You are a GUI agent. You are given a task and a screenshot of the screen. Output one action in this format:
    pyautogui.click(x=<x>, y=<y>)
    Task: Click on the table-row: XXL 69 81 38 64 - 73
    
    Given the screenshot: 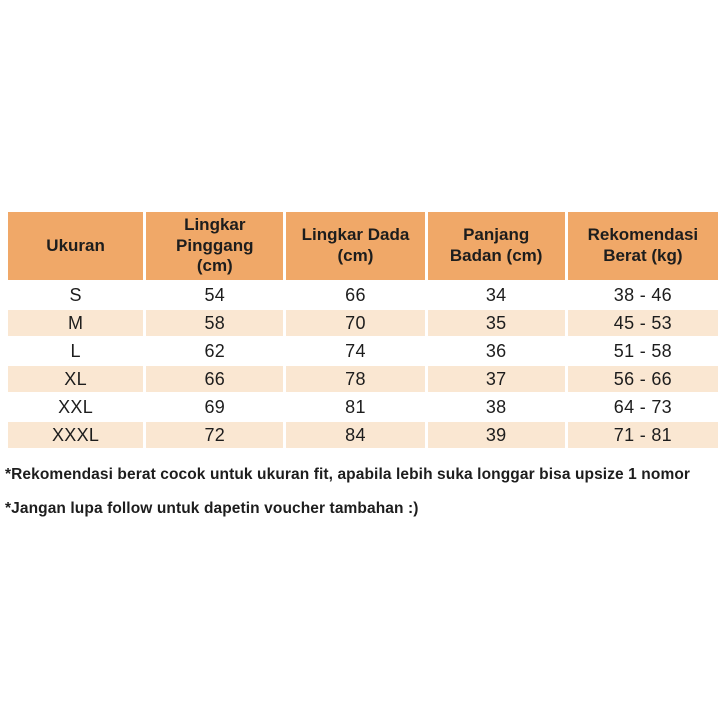 What is the action you would take?
    pyautogui.click(x=363, y=407)
    